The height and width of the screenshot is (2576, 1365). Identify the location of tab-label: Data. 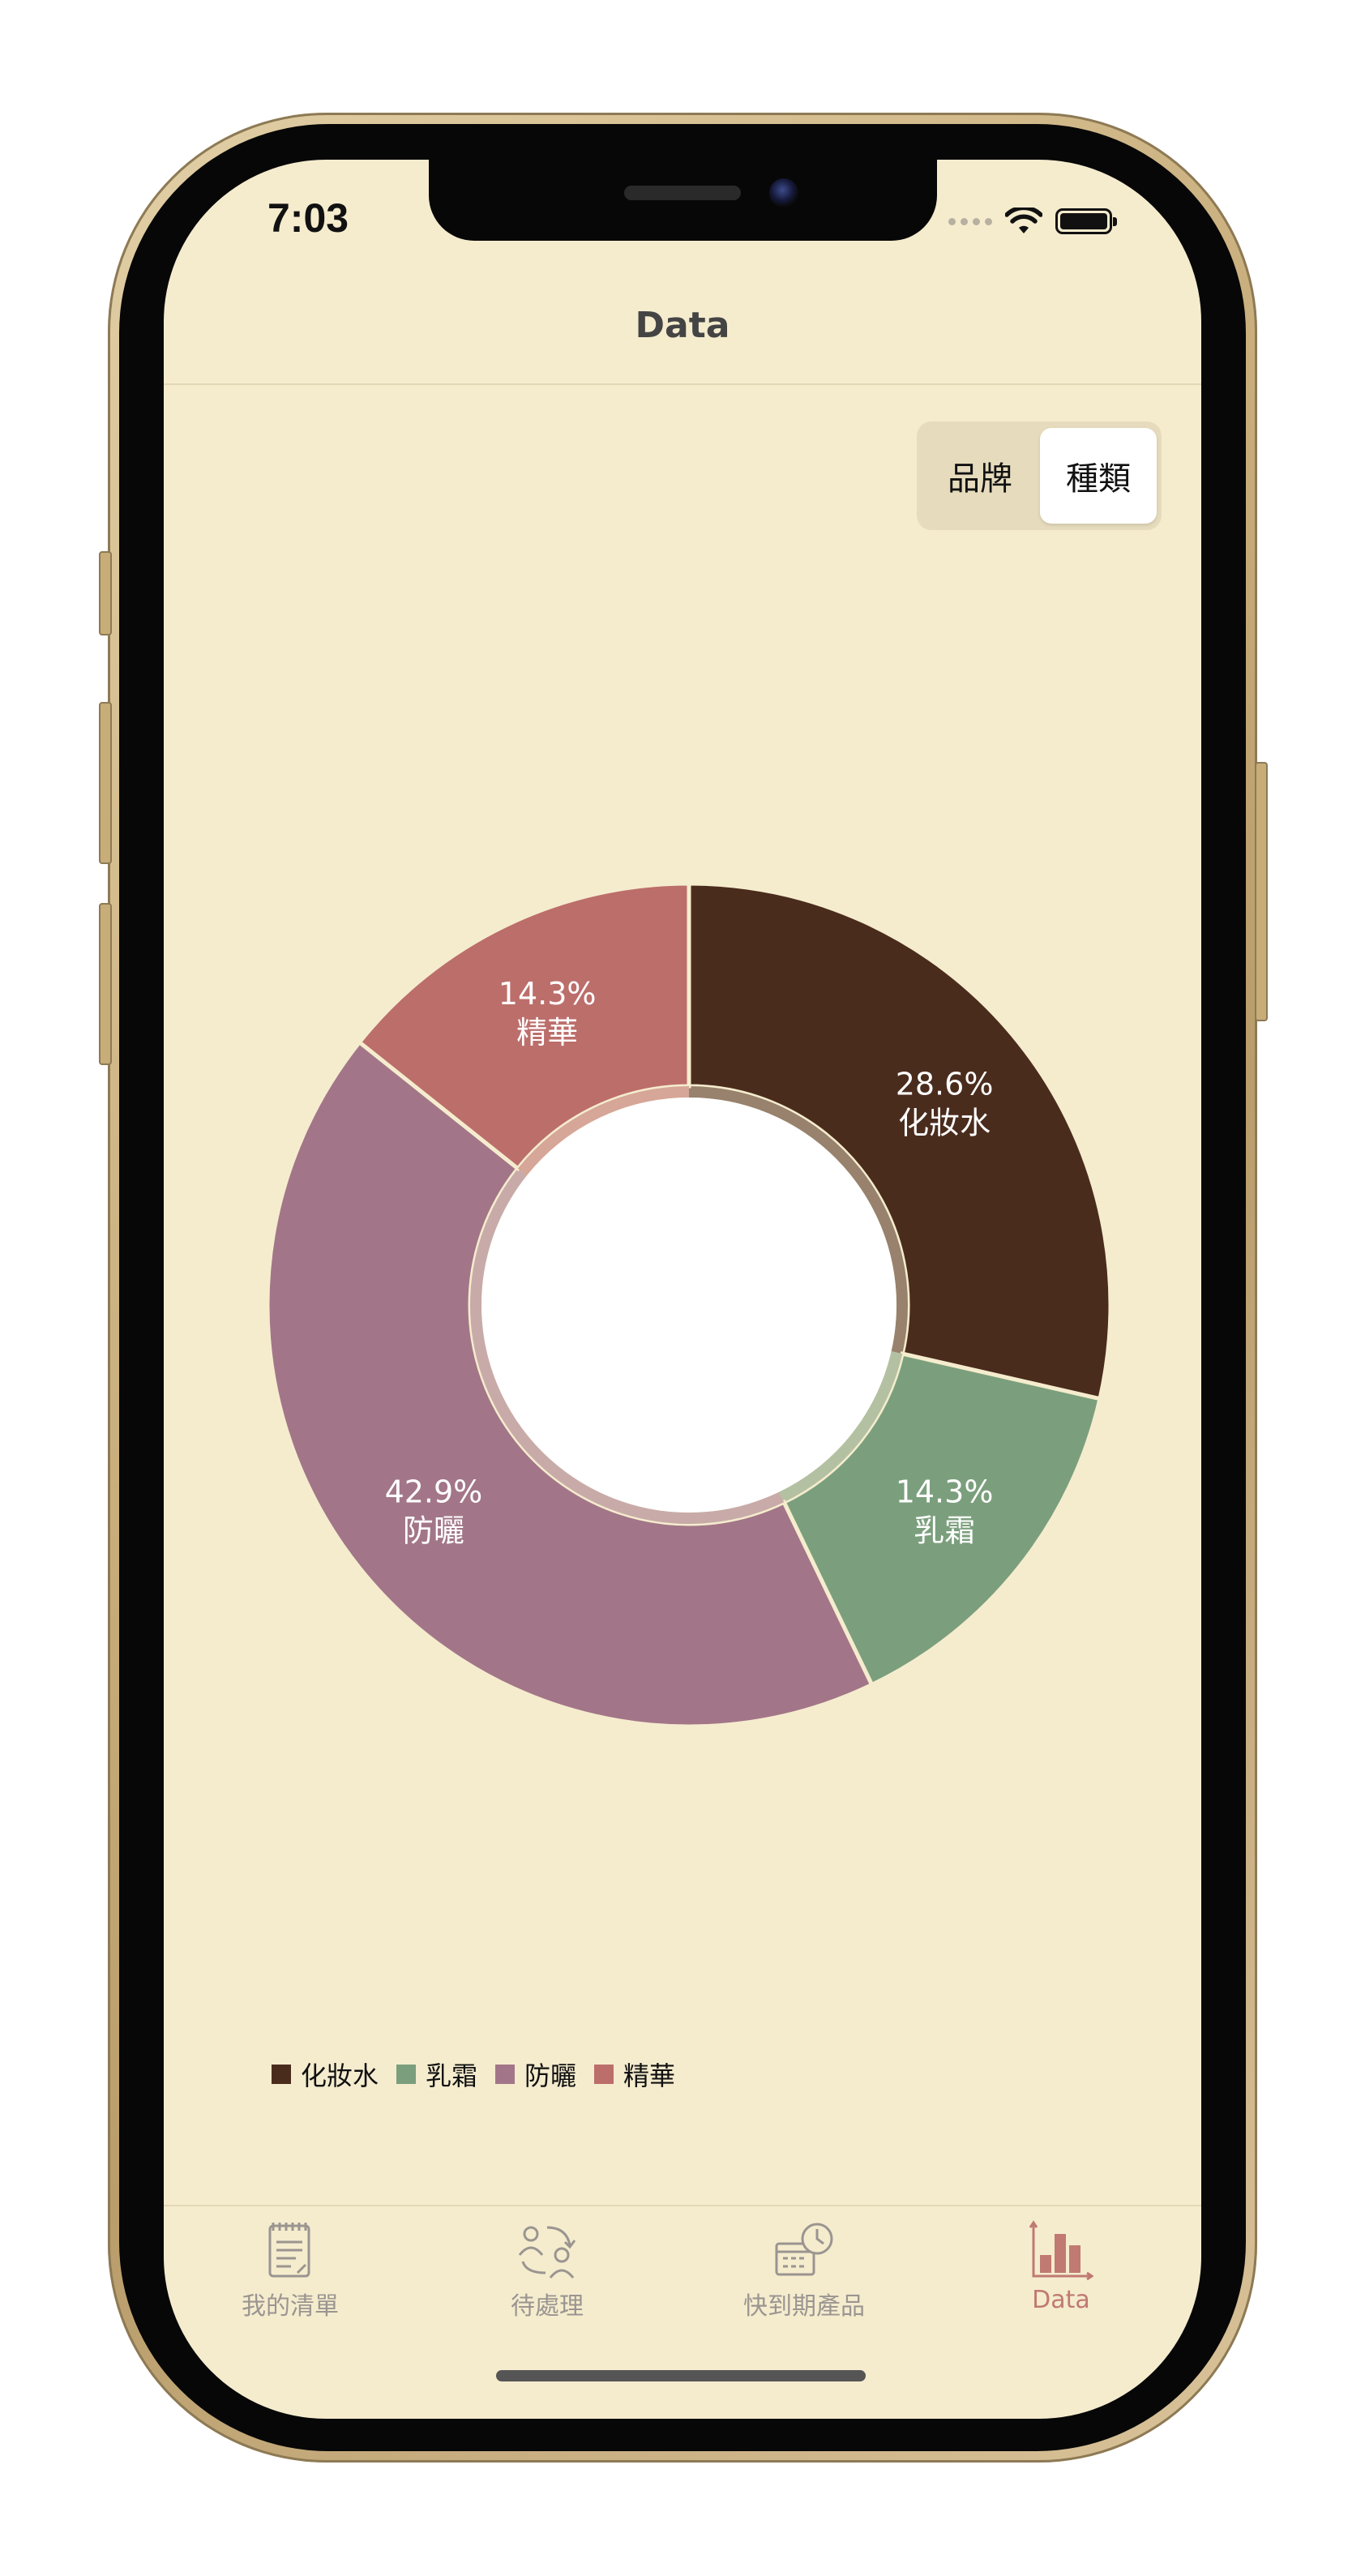
(1061, 2300).